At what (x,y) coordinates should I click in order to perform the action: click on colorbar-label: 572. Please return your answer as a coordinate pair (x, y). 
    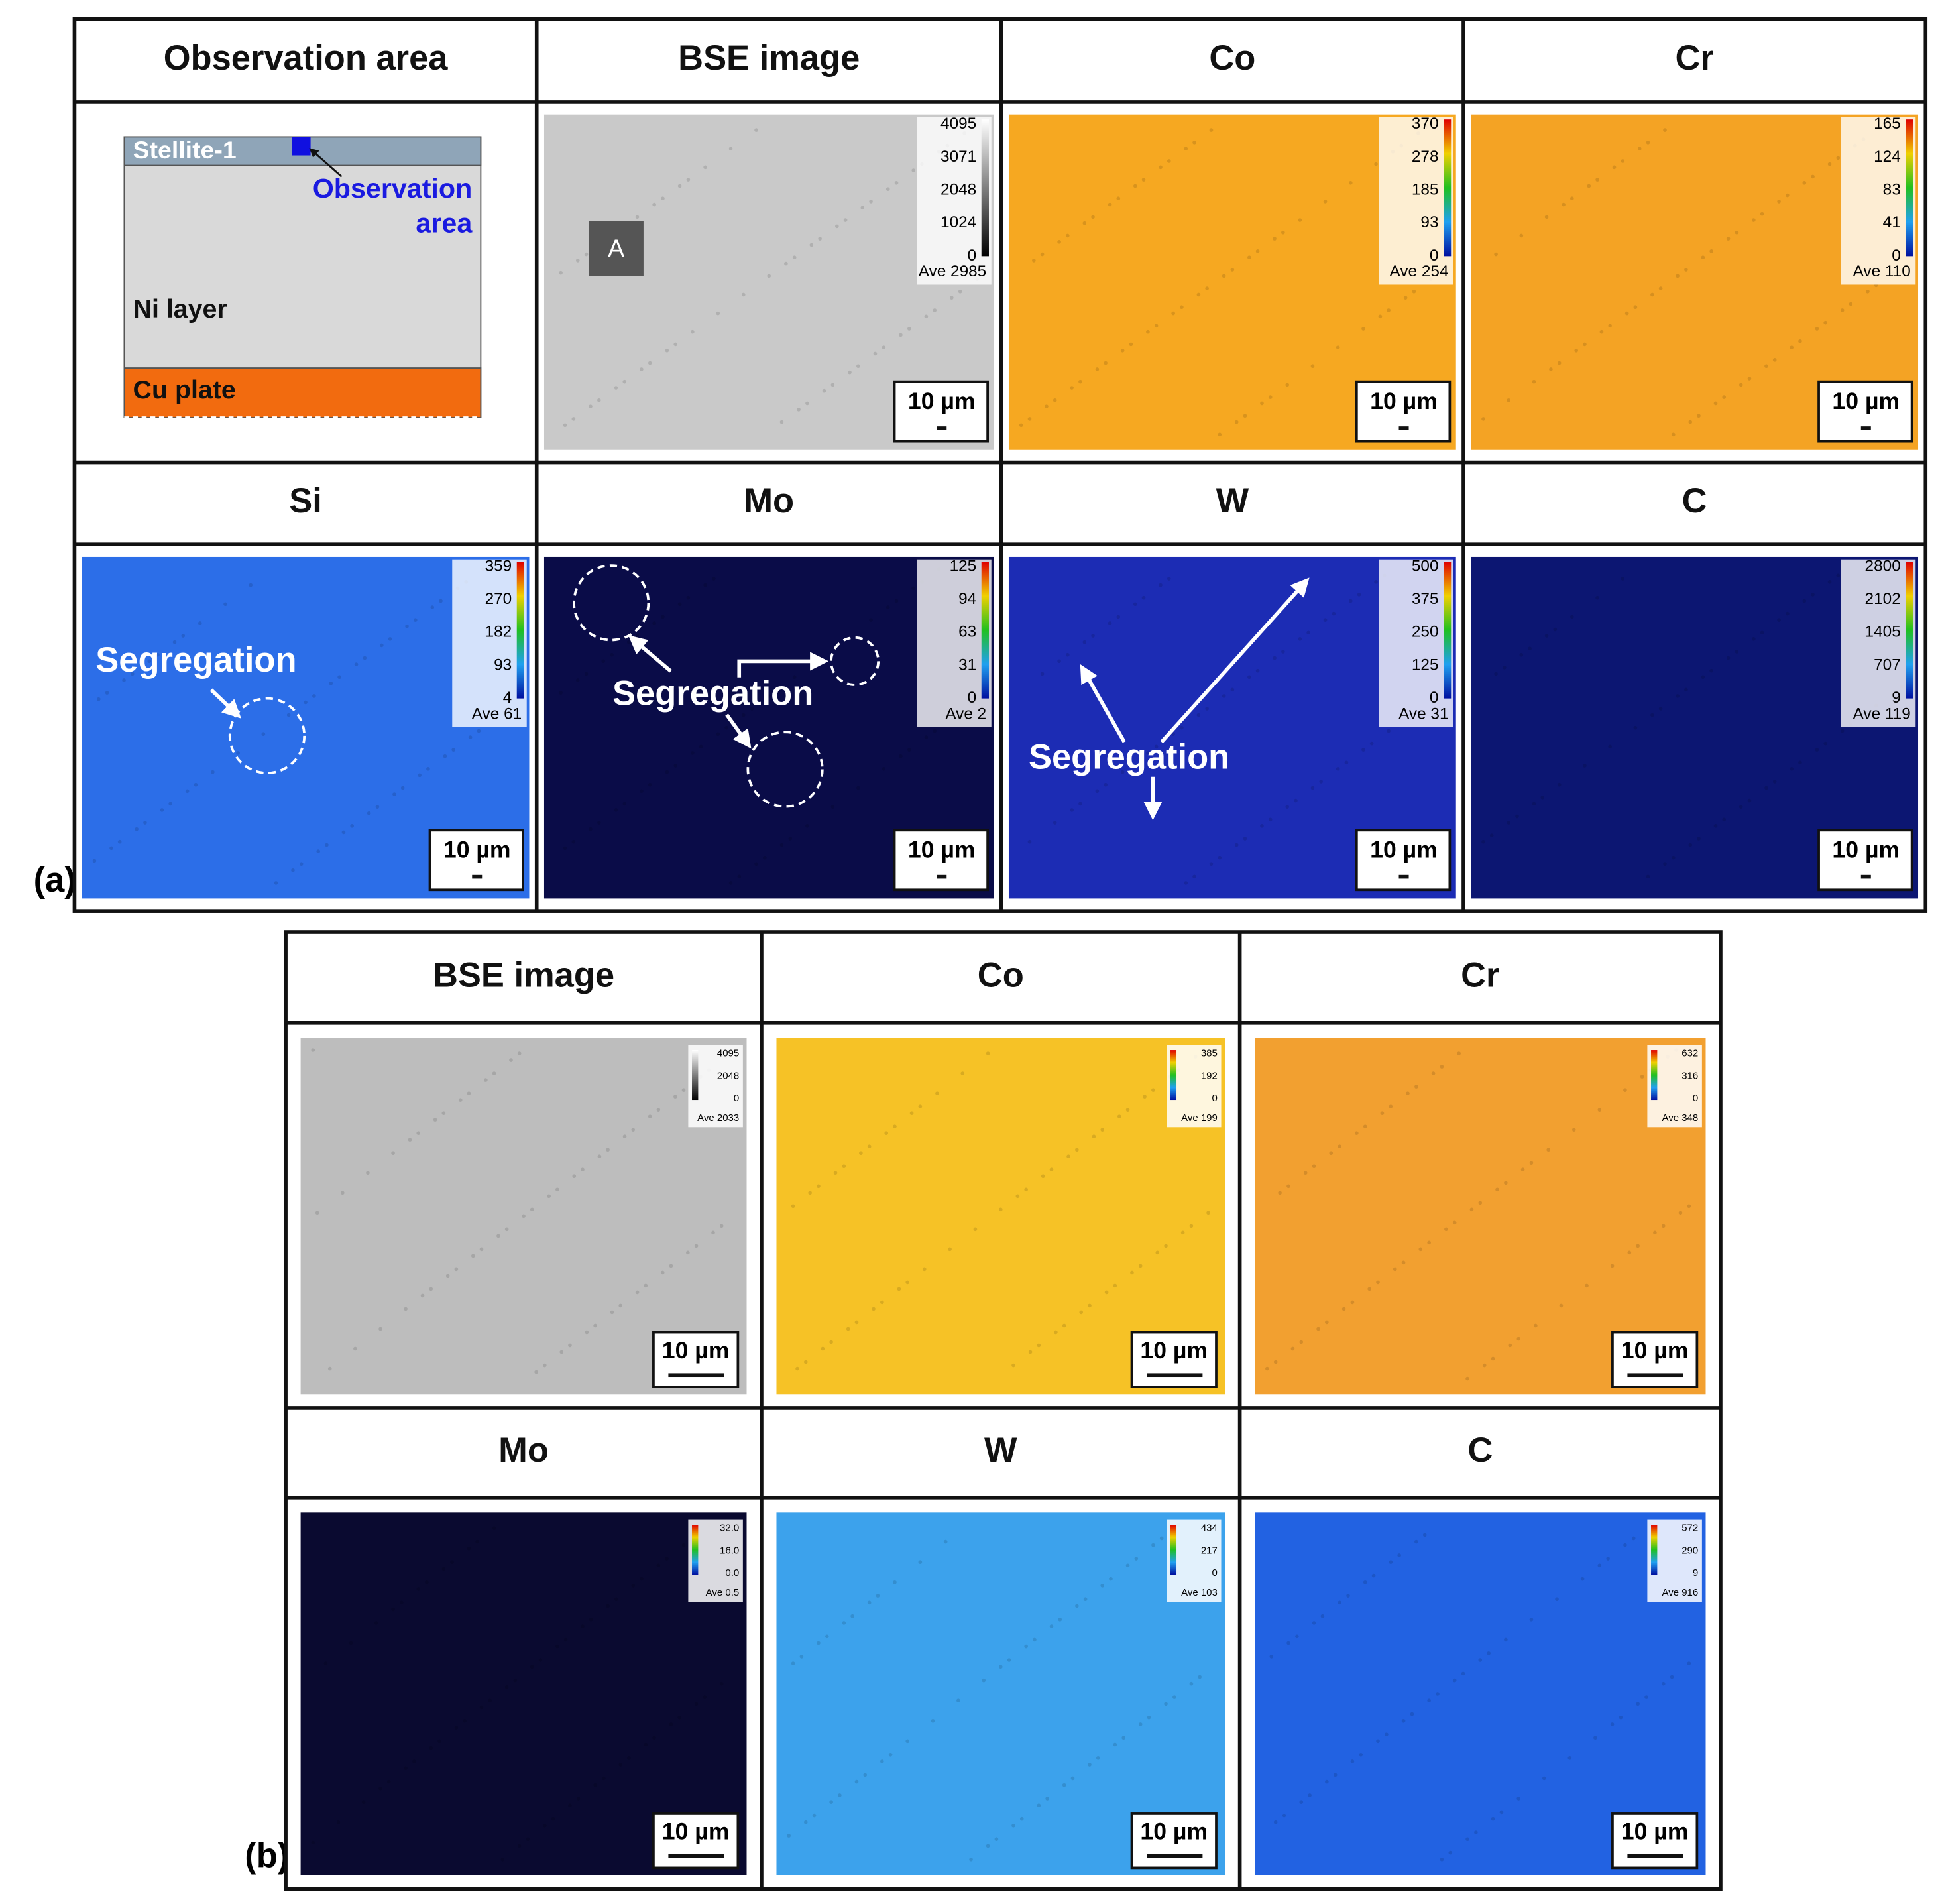
    Looking at the image, I should click on (1690, 1528).